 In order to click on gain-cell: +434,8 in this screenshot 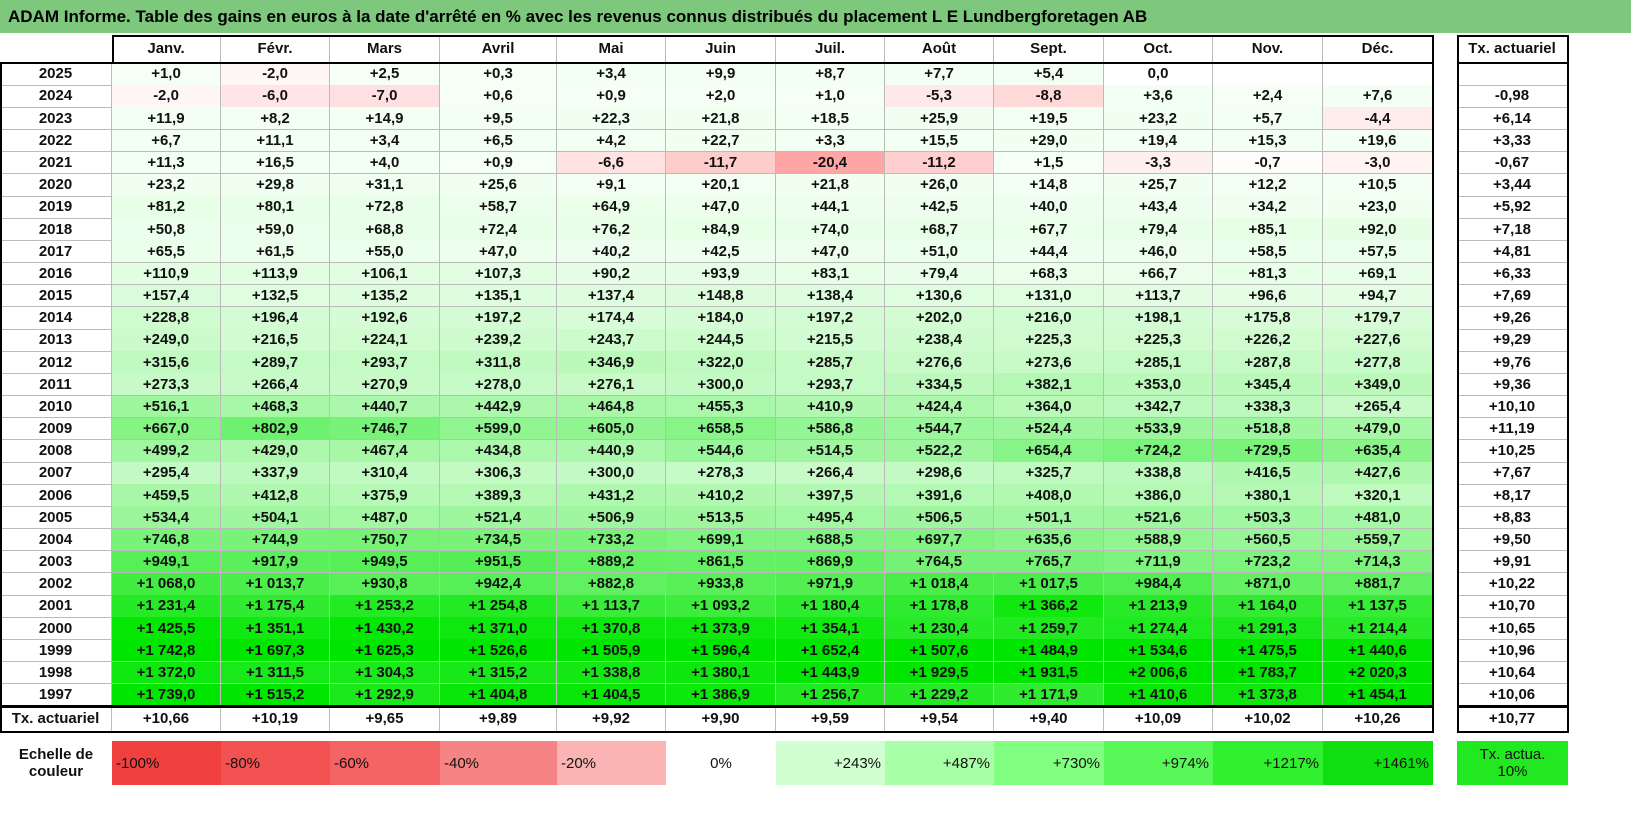, I will do `click(498, 451)`.